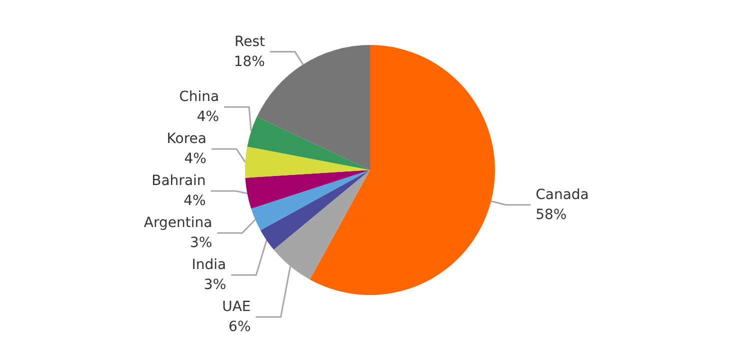 The width and height of the screenshot is (741, 338). I want to click on slice-label: China, so click(199, 97).